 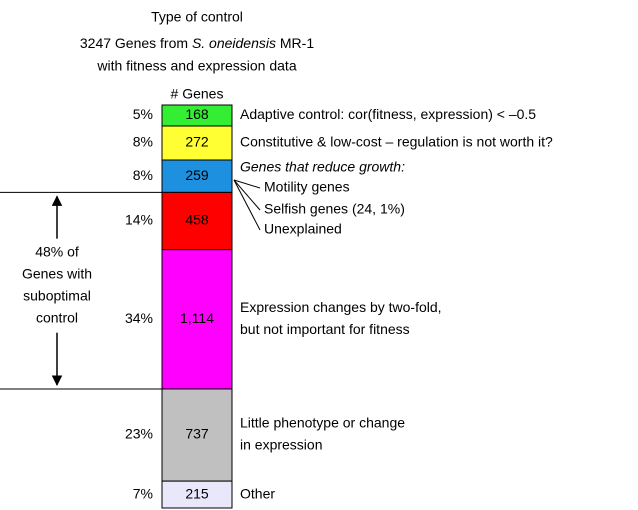 I want to click on description: in expression, so click(x=281, y=445).